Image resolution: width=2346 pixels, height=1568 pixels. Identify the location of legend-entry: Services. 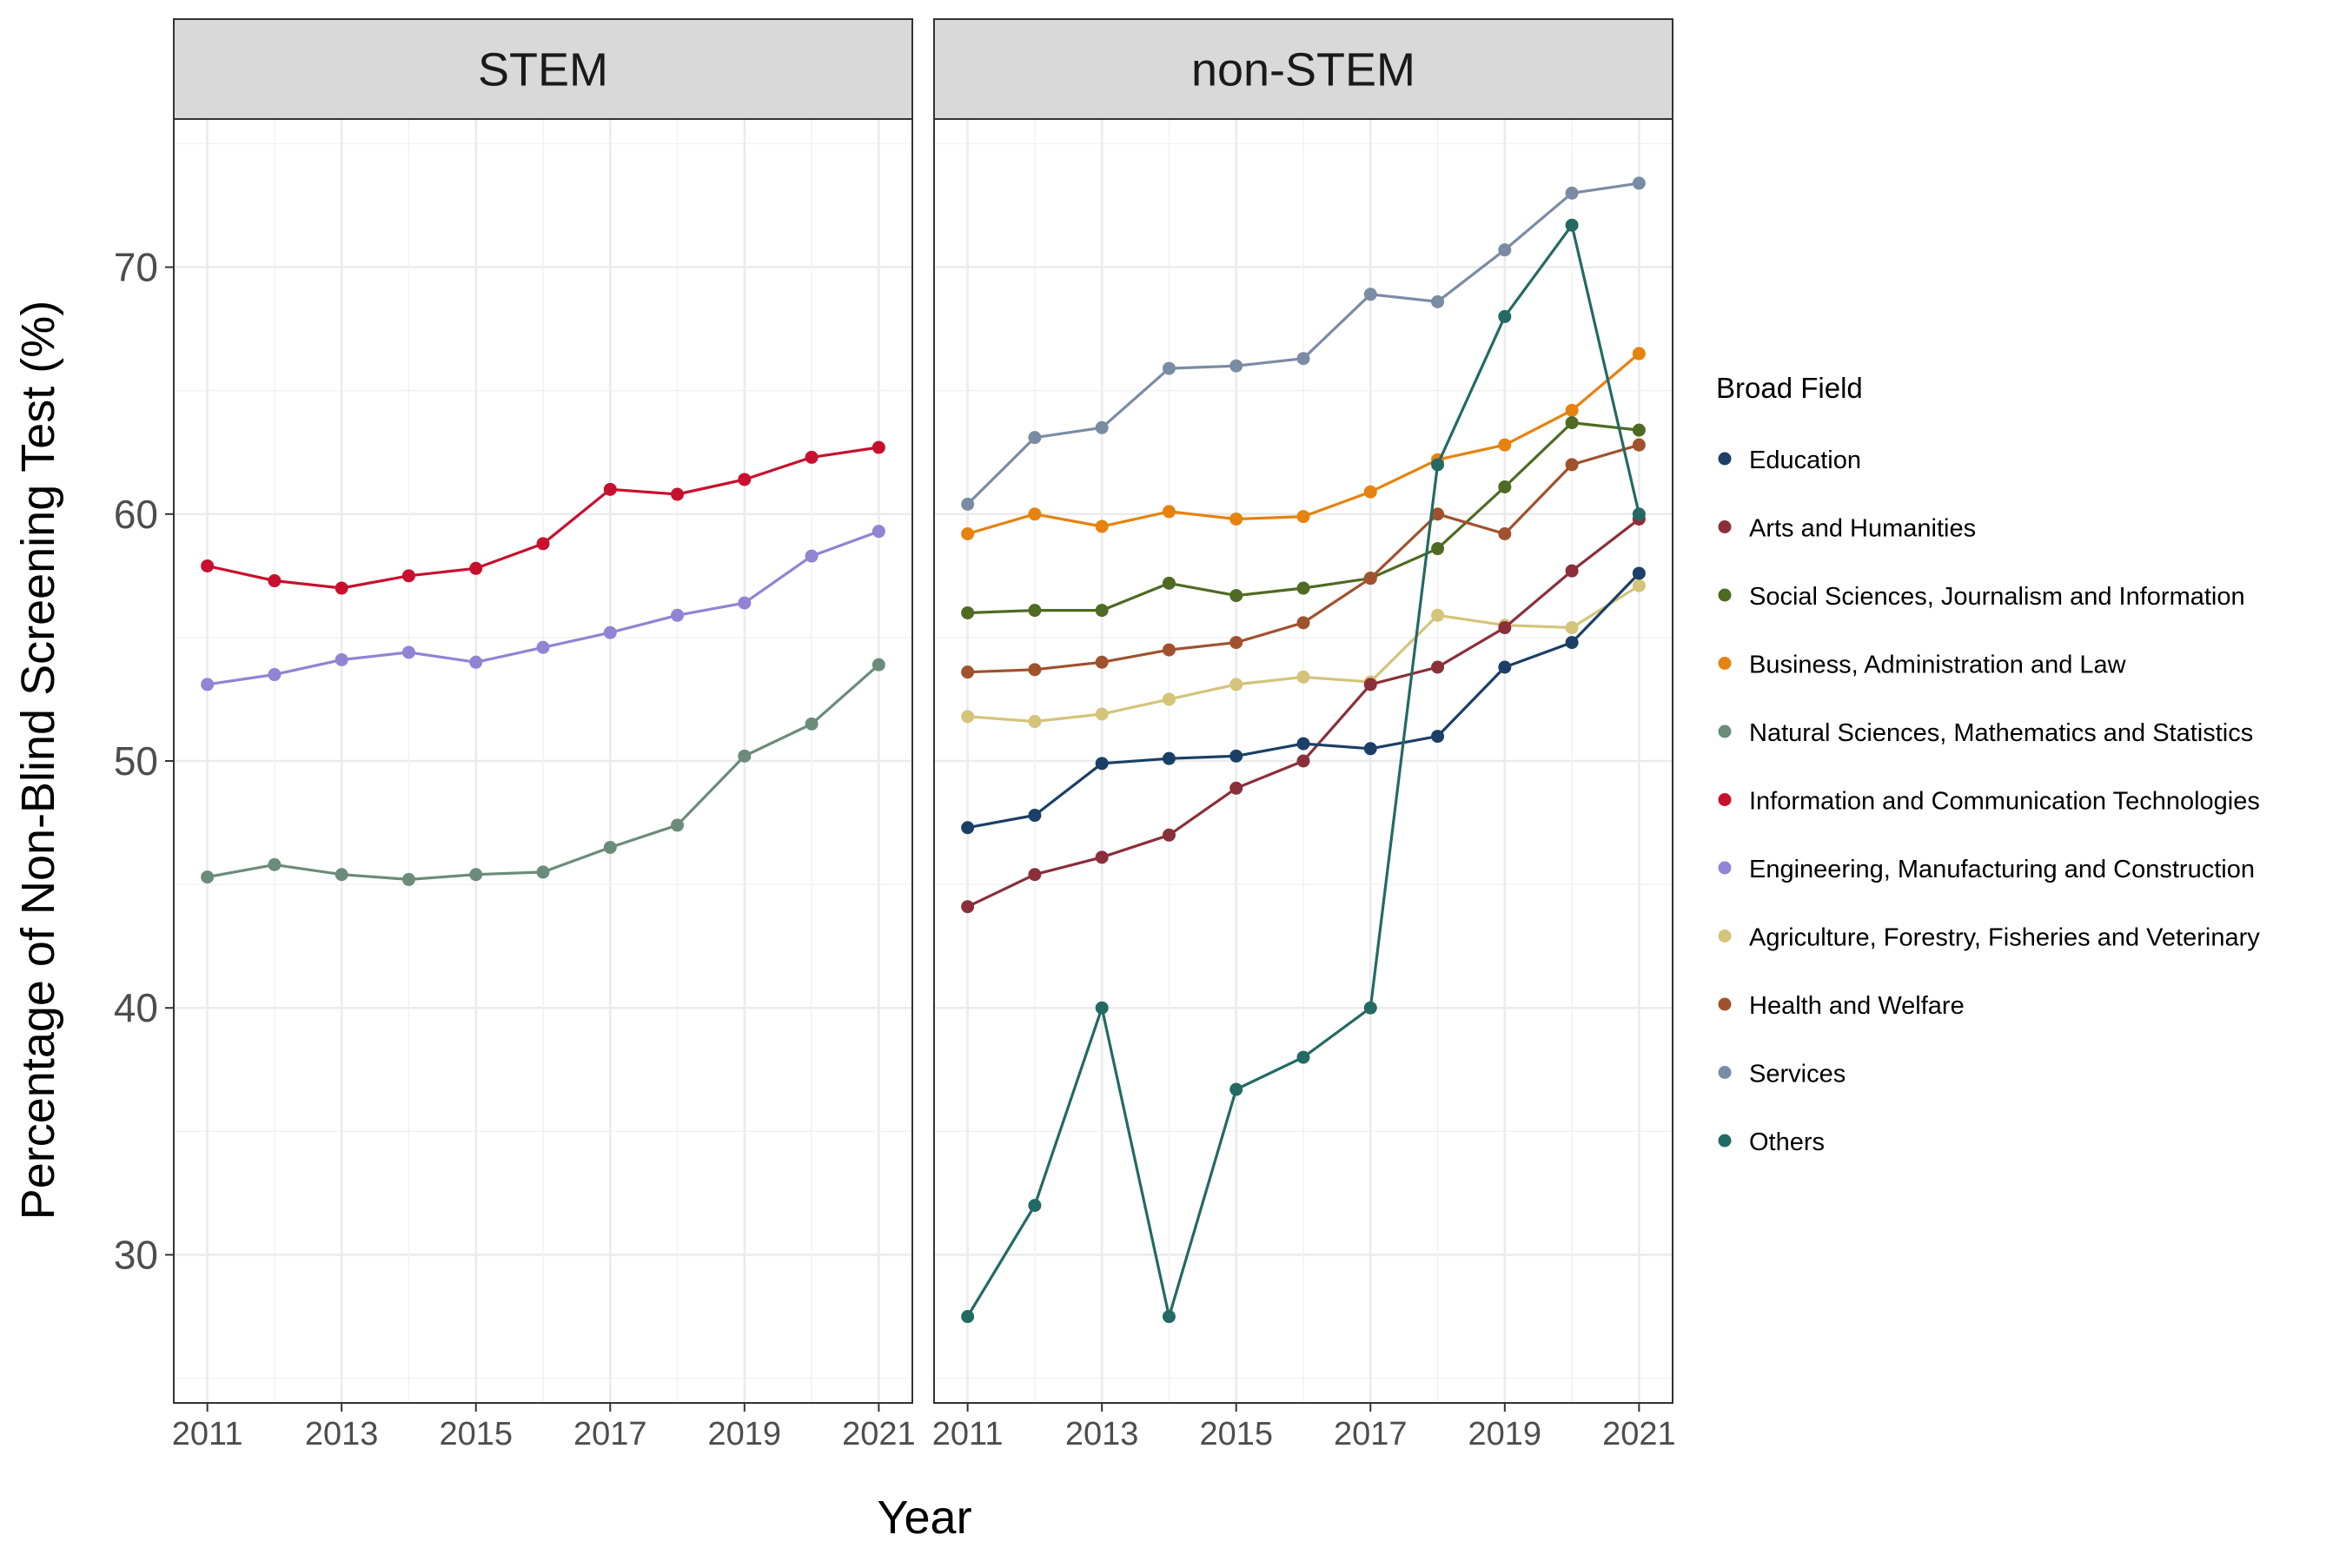
(1782, 1074).